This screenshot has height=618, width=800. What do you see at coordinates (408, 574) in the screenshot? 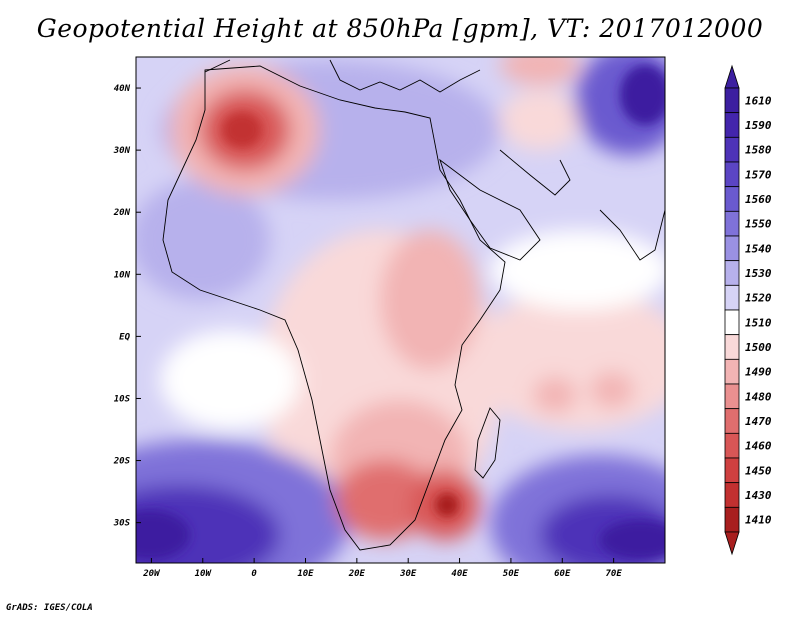
I see `lon-tick-label: 30E` at bounding box center [408, 574].